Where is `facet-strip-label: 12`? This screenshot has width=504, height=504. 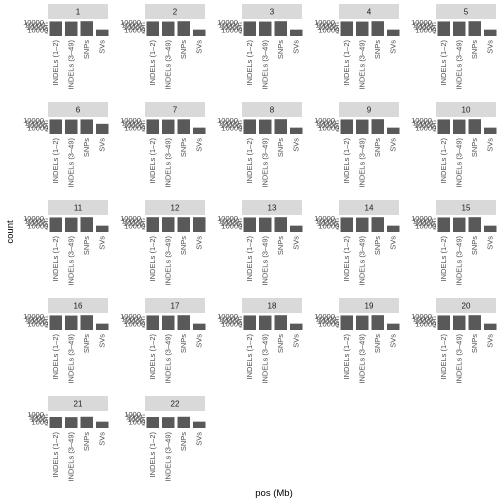 facet-strip-label: 12 is located at coordinates (175, 208).